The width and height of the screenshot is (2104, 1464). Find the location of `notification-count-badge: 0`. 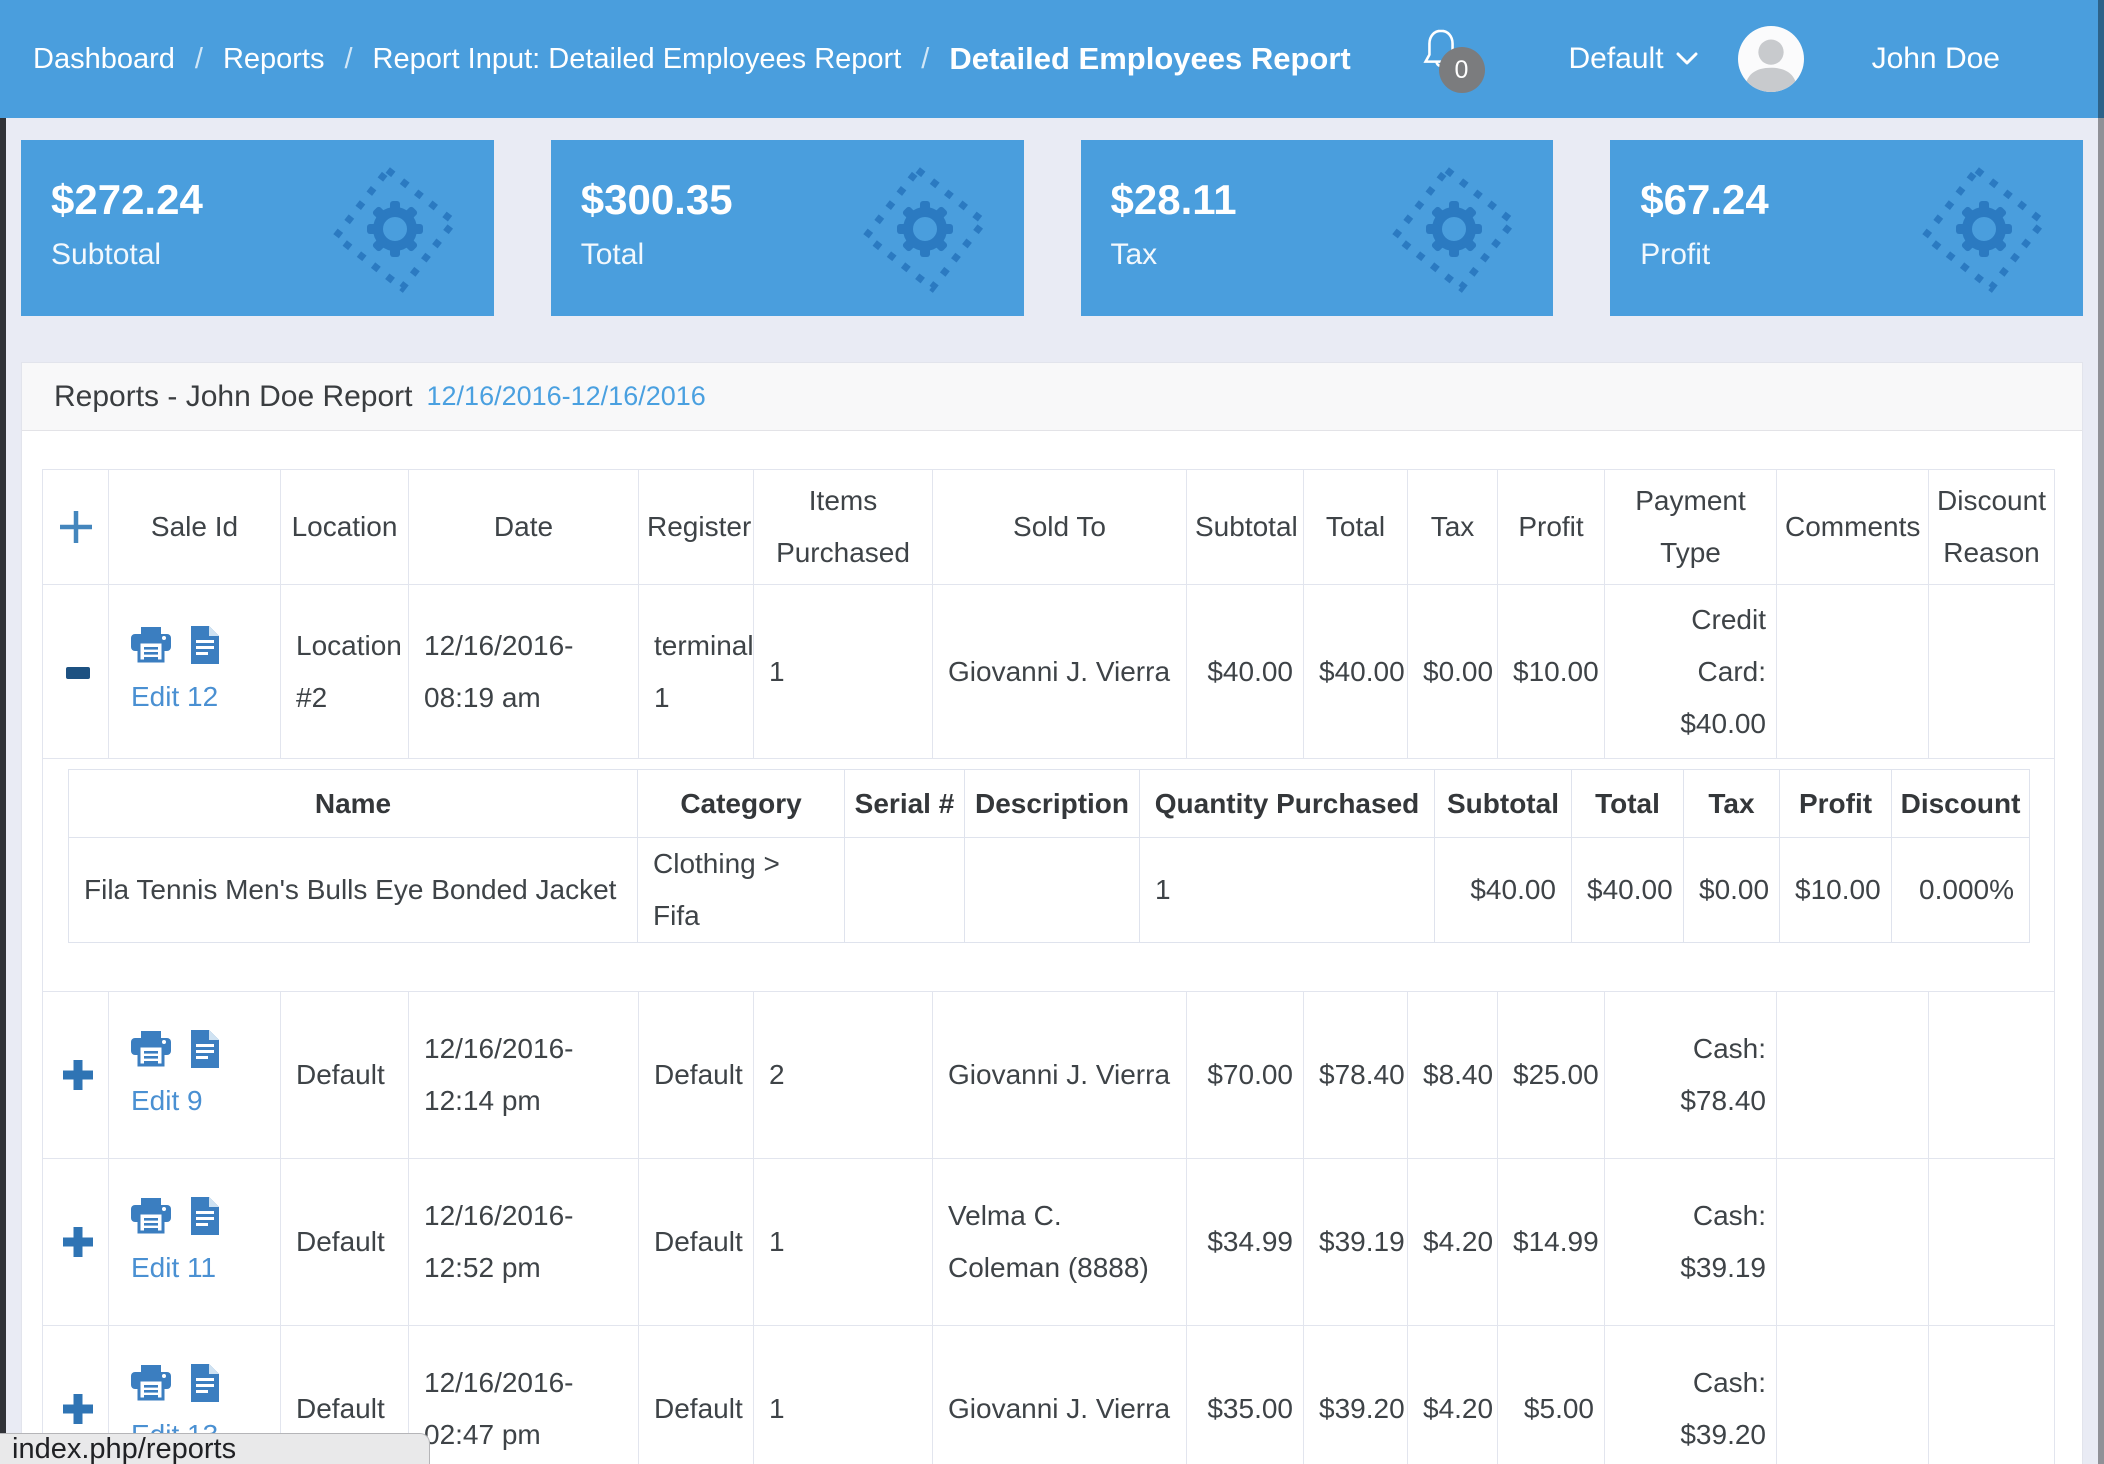

notification-count-badge: 0 is located at coordinates (1461, 70).